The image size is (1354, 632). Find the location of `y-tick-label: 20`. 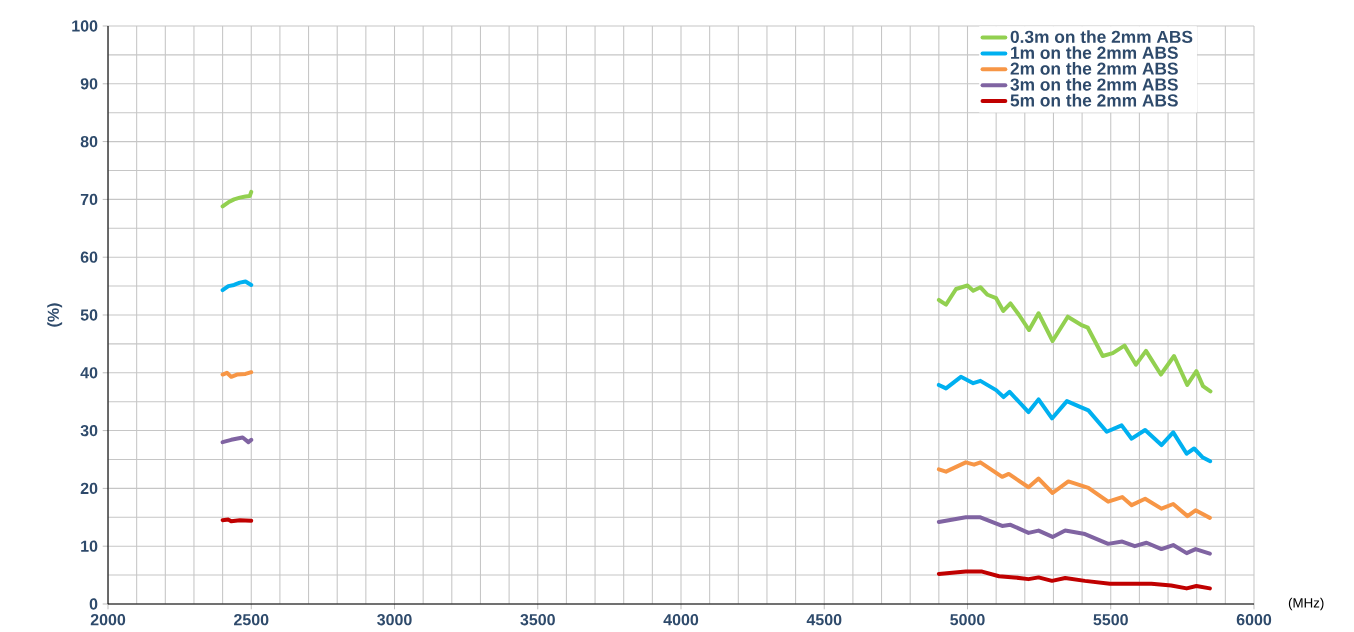

y-tick-label: 20 is located at coordinates (89, 488).